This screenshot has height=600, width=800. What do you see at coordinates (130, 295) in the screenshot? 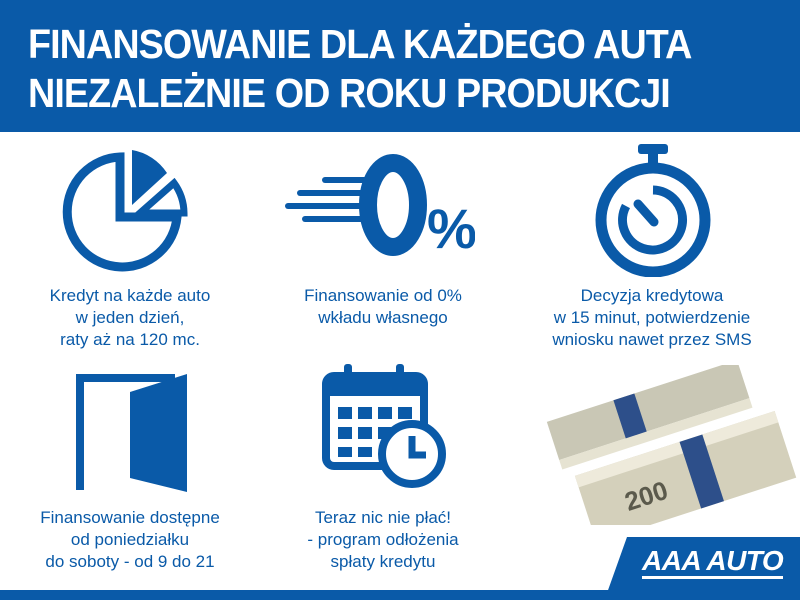
I see `caption-line: Kredyt na każde auto` at bounding box center [130, 295].